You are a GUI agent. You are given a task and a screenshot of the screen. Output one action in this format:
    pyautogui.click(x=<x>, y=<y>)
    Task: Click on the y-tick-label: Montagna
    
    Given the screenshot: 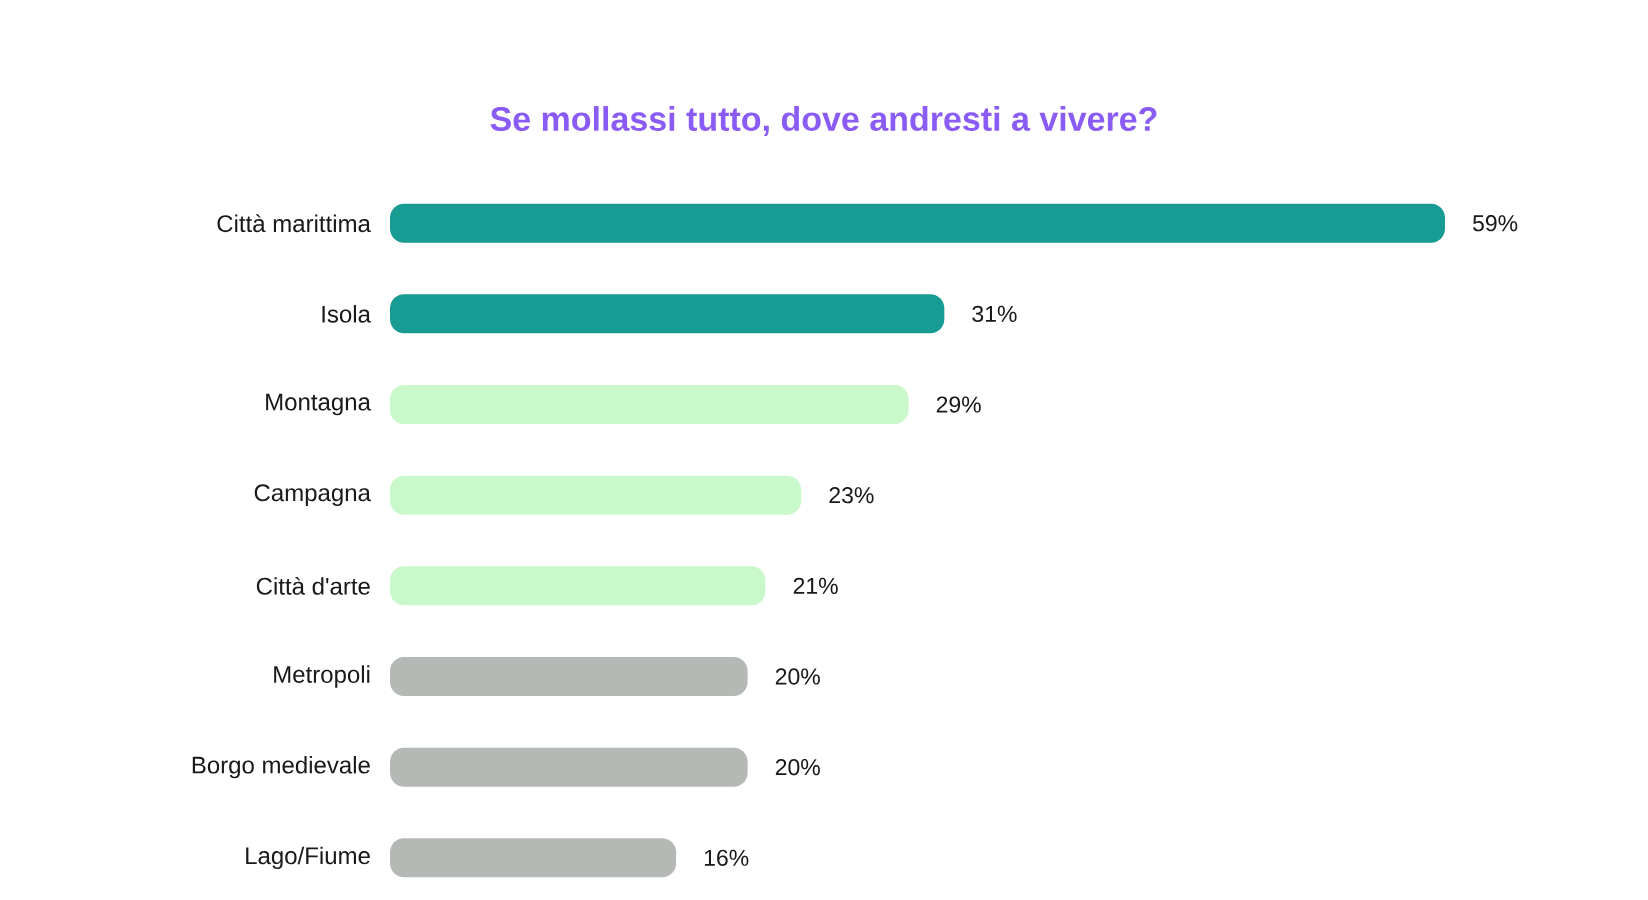 What is the action you would take?
    pyautogui.click(x=318, y=404)
    